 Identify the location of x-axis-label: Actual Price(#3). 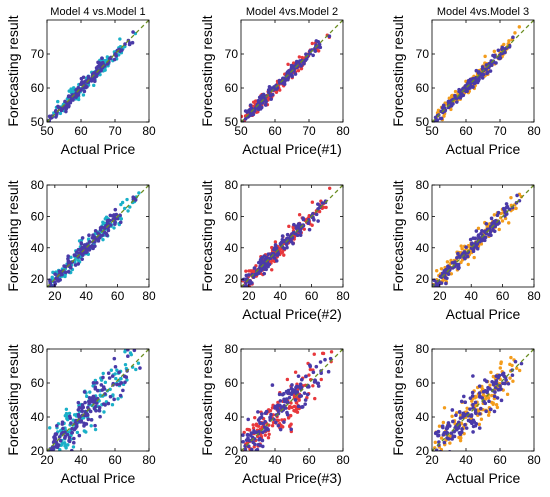
(292, 478).